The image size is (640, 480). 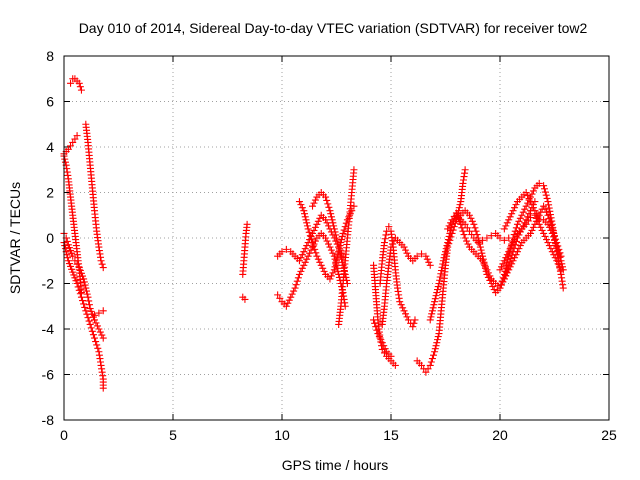 What do you see at coordinates (335, 465) in the screenshot?
I see `x-axis-label: GPS time / hours` at bounding box center [335, 465].